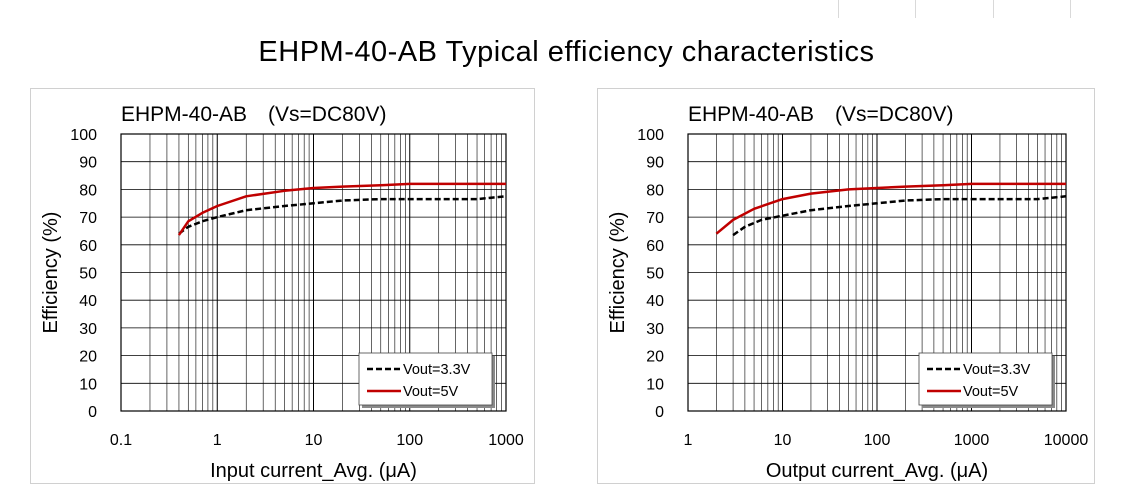 The height and width of the screenshot is (503, 1133). What do you see at coordinates (877, 471) in the screenshot?
I see `x-axis-label: Output current_Avg. (μA)` at bounding box center [877, 471].